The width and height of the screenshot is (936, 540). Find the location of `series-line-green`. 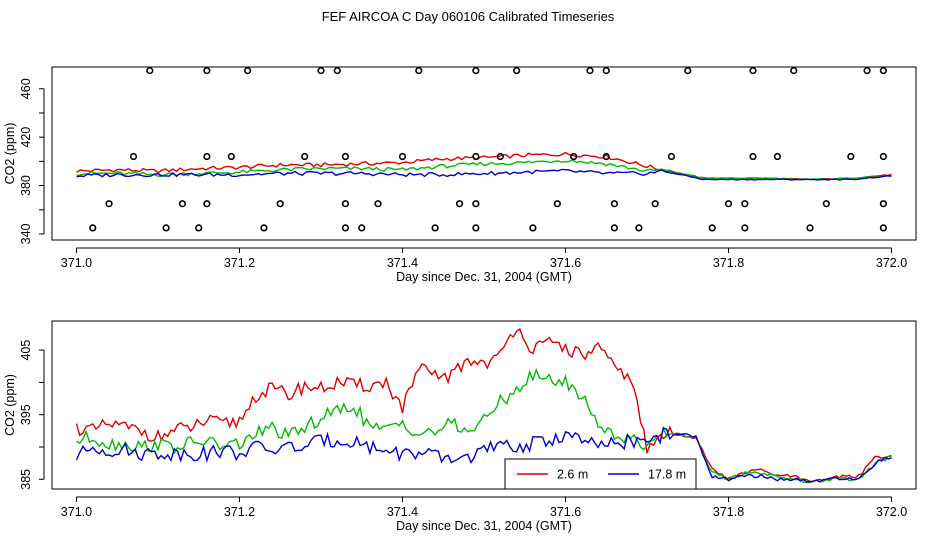

series-line-green is located at coordinates (484, 170).